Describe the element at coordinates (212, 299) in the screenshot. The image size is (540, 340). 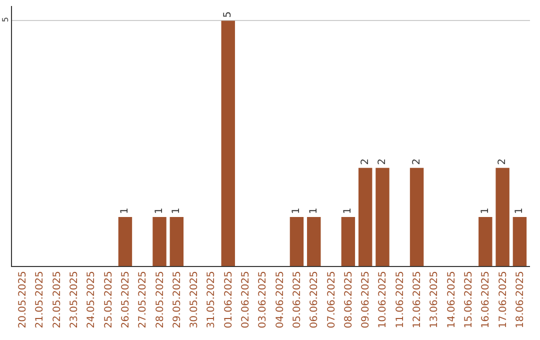
I see `x-tick-label: 31.05.2025` at that location.